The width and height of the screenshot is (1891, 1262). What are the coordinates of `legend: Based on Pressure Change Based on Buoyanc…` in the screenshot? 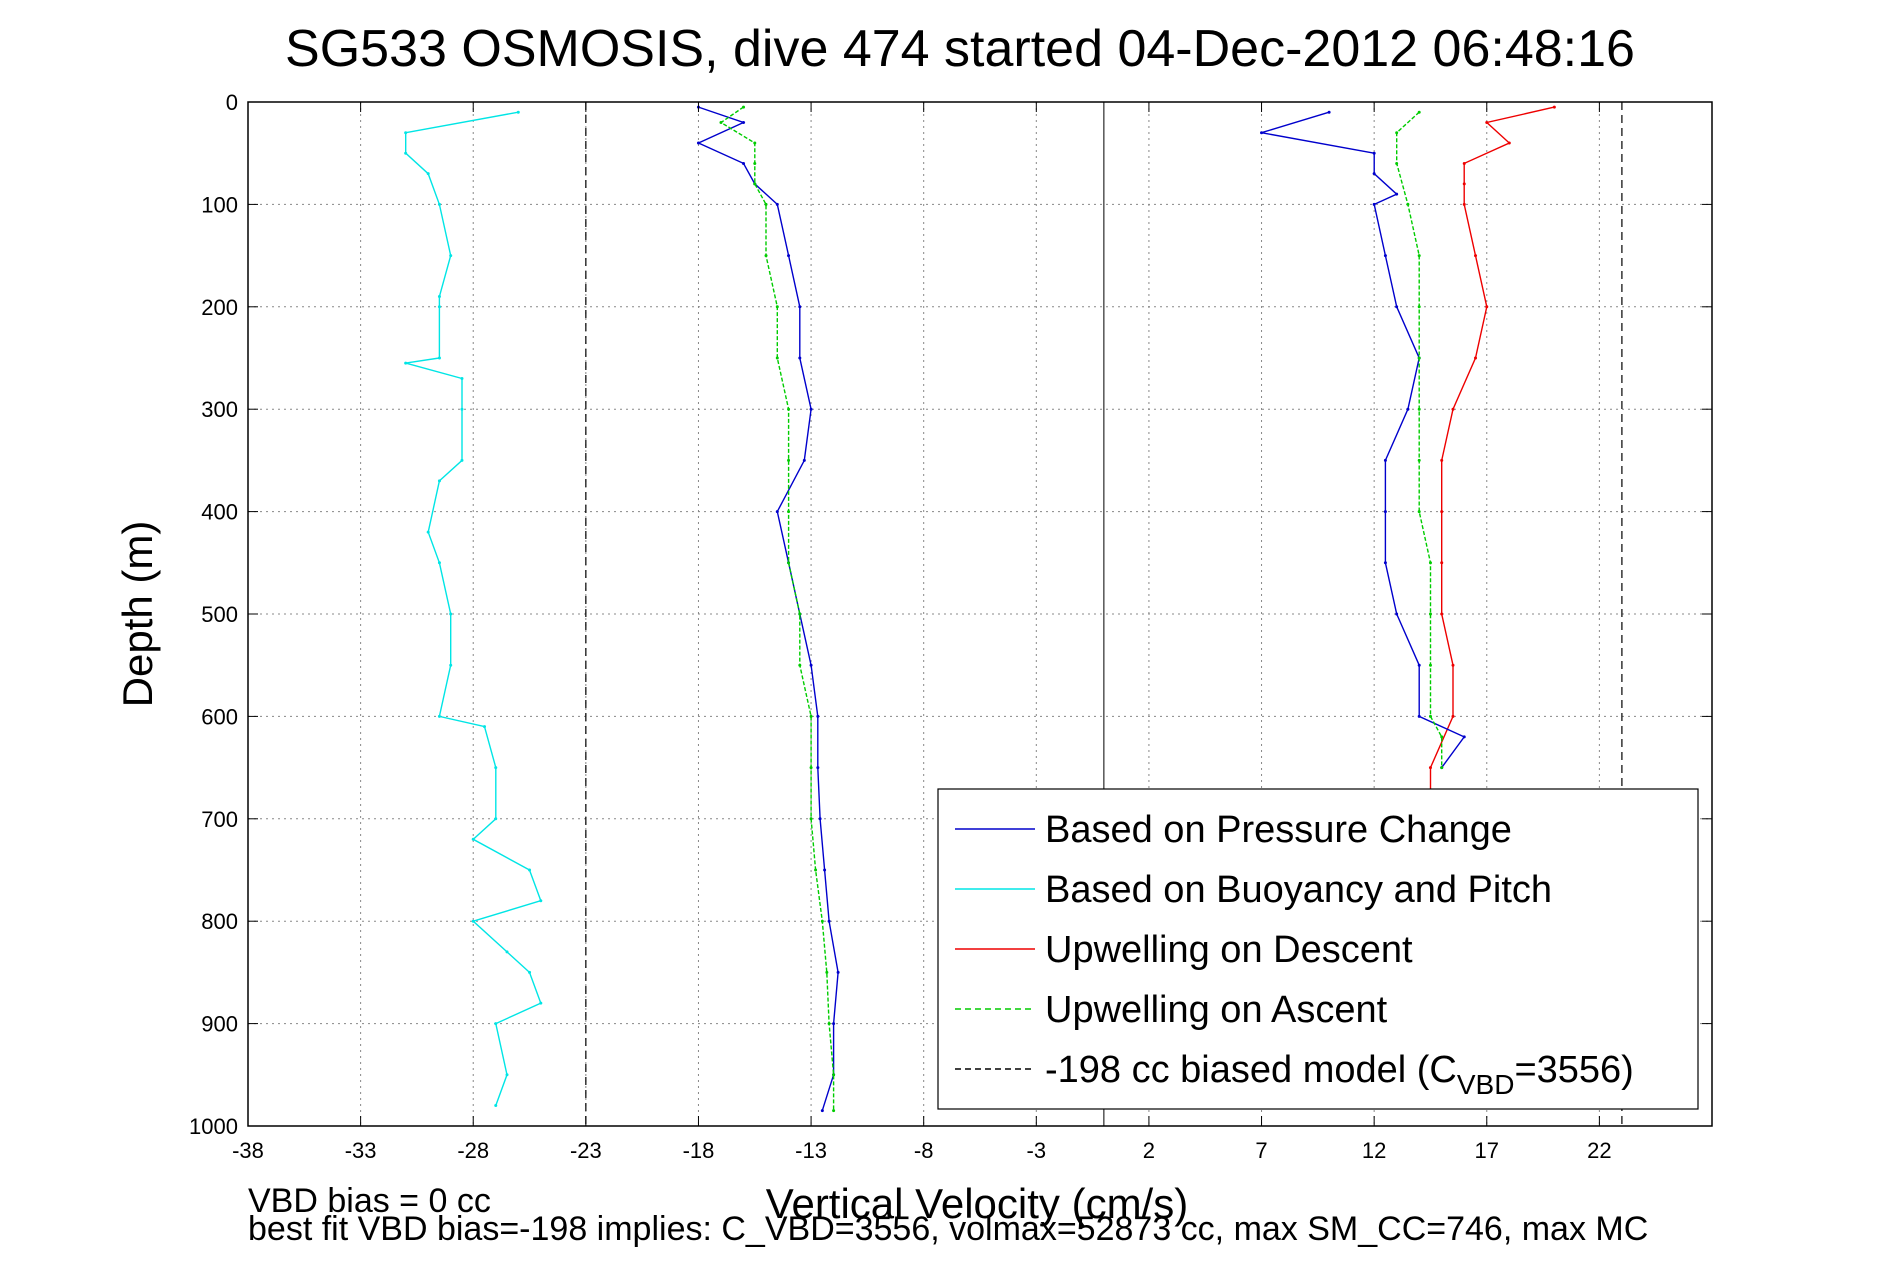 It's located at (1318, 949).